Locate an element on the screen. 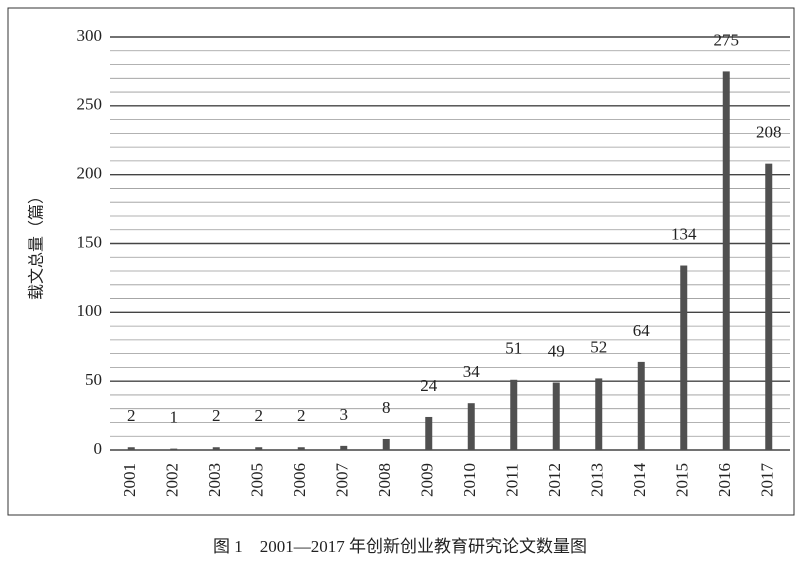 This screenshot has width=800, height=566. x-tick-label: 2009 is located at coordinates (427, 480).